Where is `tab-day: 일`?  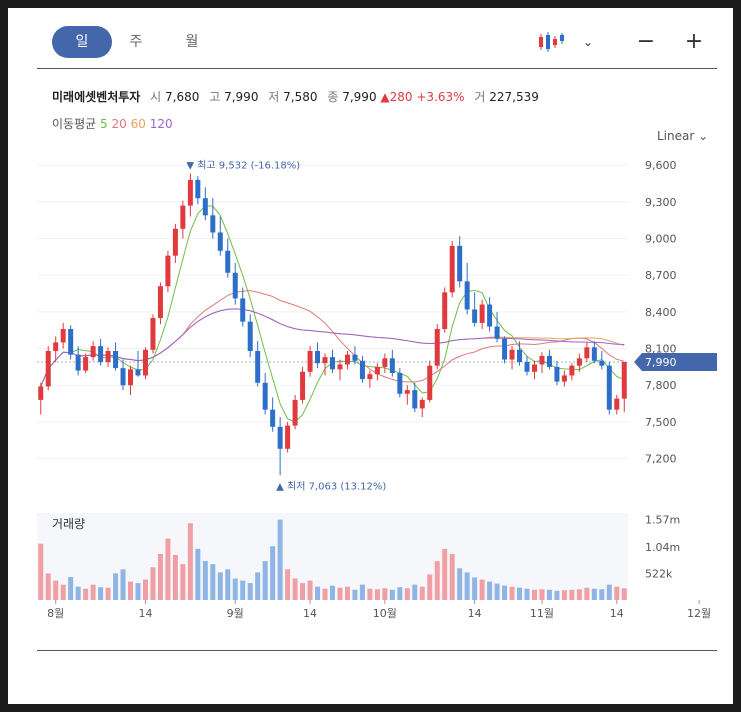
tab-day: 일 is located at coordinates (82, 42).